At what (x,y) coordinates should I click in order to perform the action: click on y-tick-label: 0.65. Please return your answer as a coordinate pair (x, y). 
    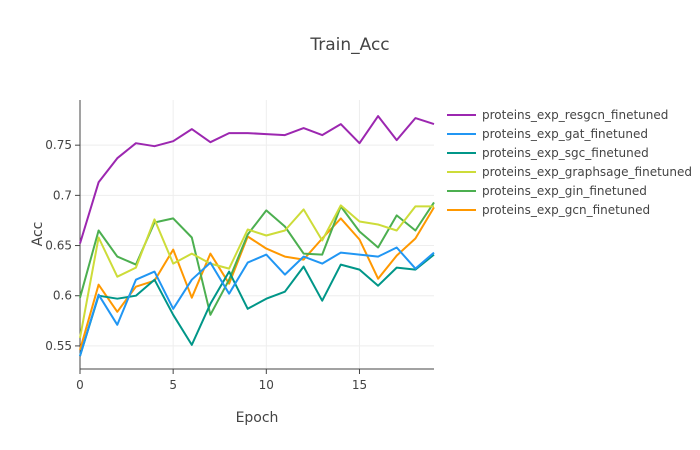
    Looking at the image, I should click on (58, 246).